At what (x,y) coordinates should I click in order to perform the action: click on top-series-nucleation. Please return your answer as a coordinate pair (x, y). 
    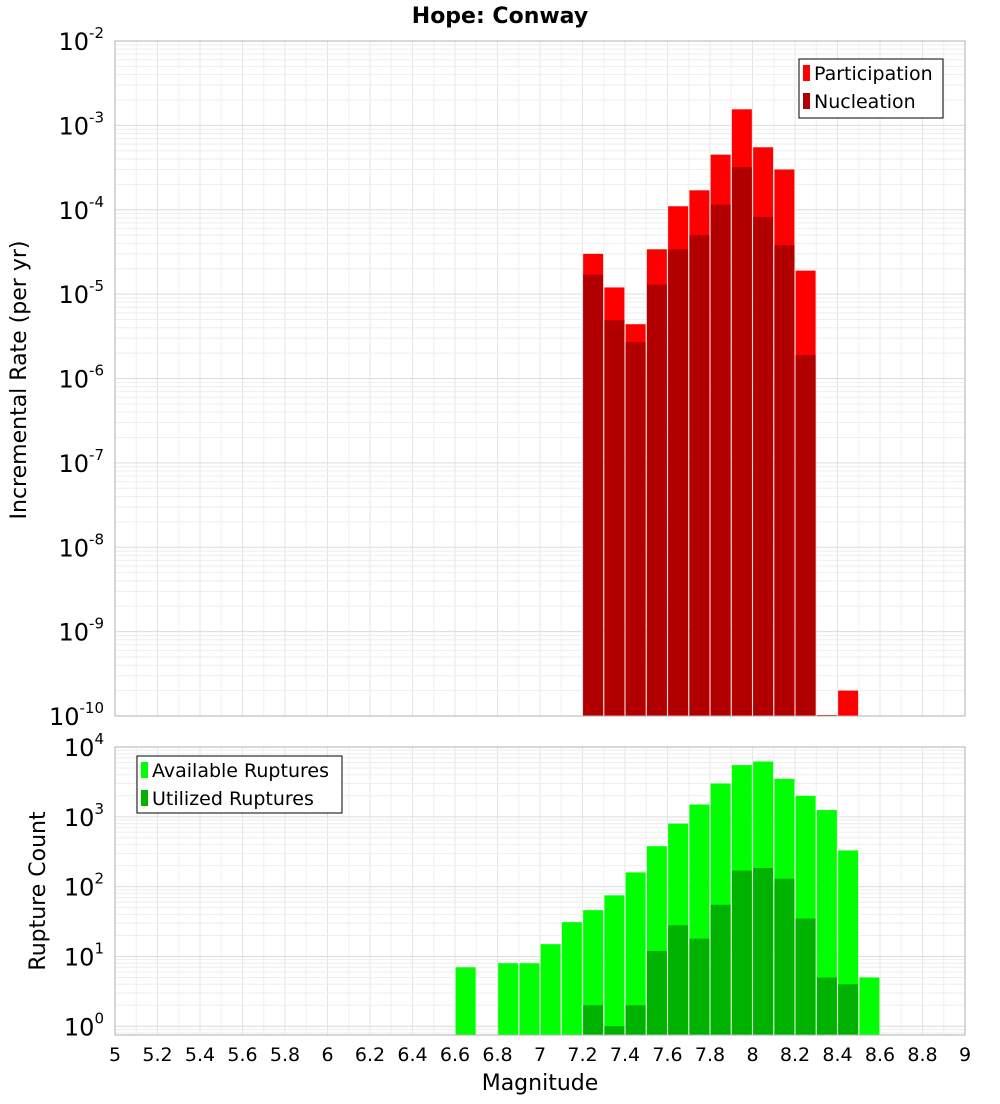
    Looking at the image, I should click on (699, 442).